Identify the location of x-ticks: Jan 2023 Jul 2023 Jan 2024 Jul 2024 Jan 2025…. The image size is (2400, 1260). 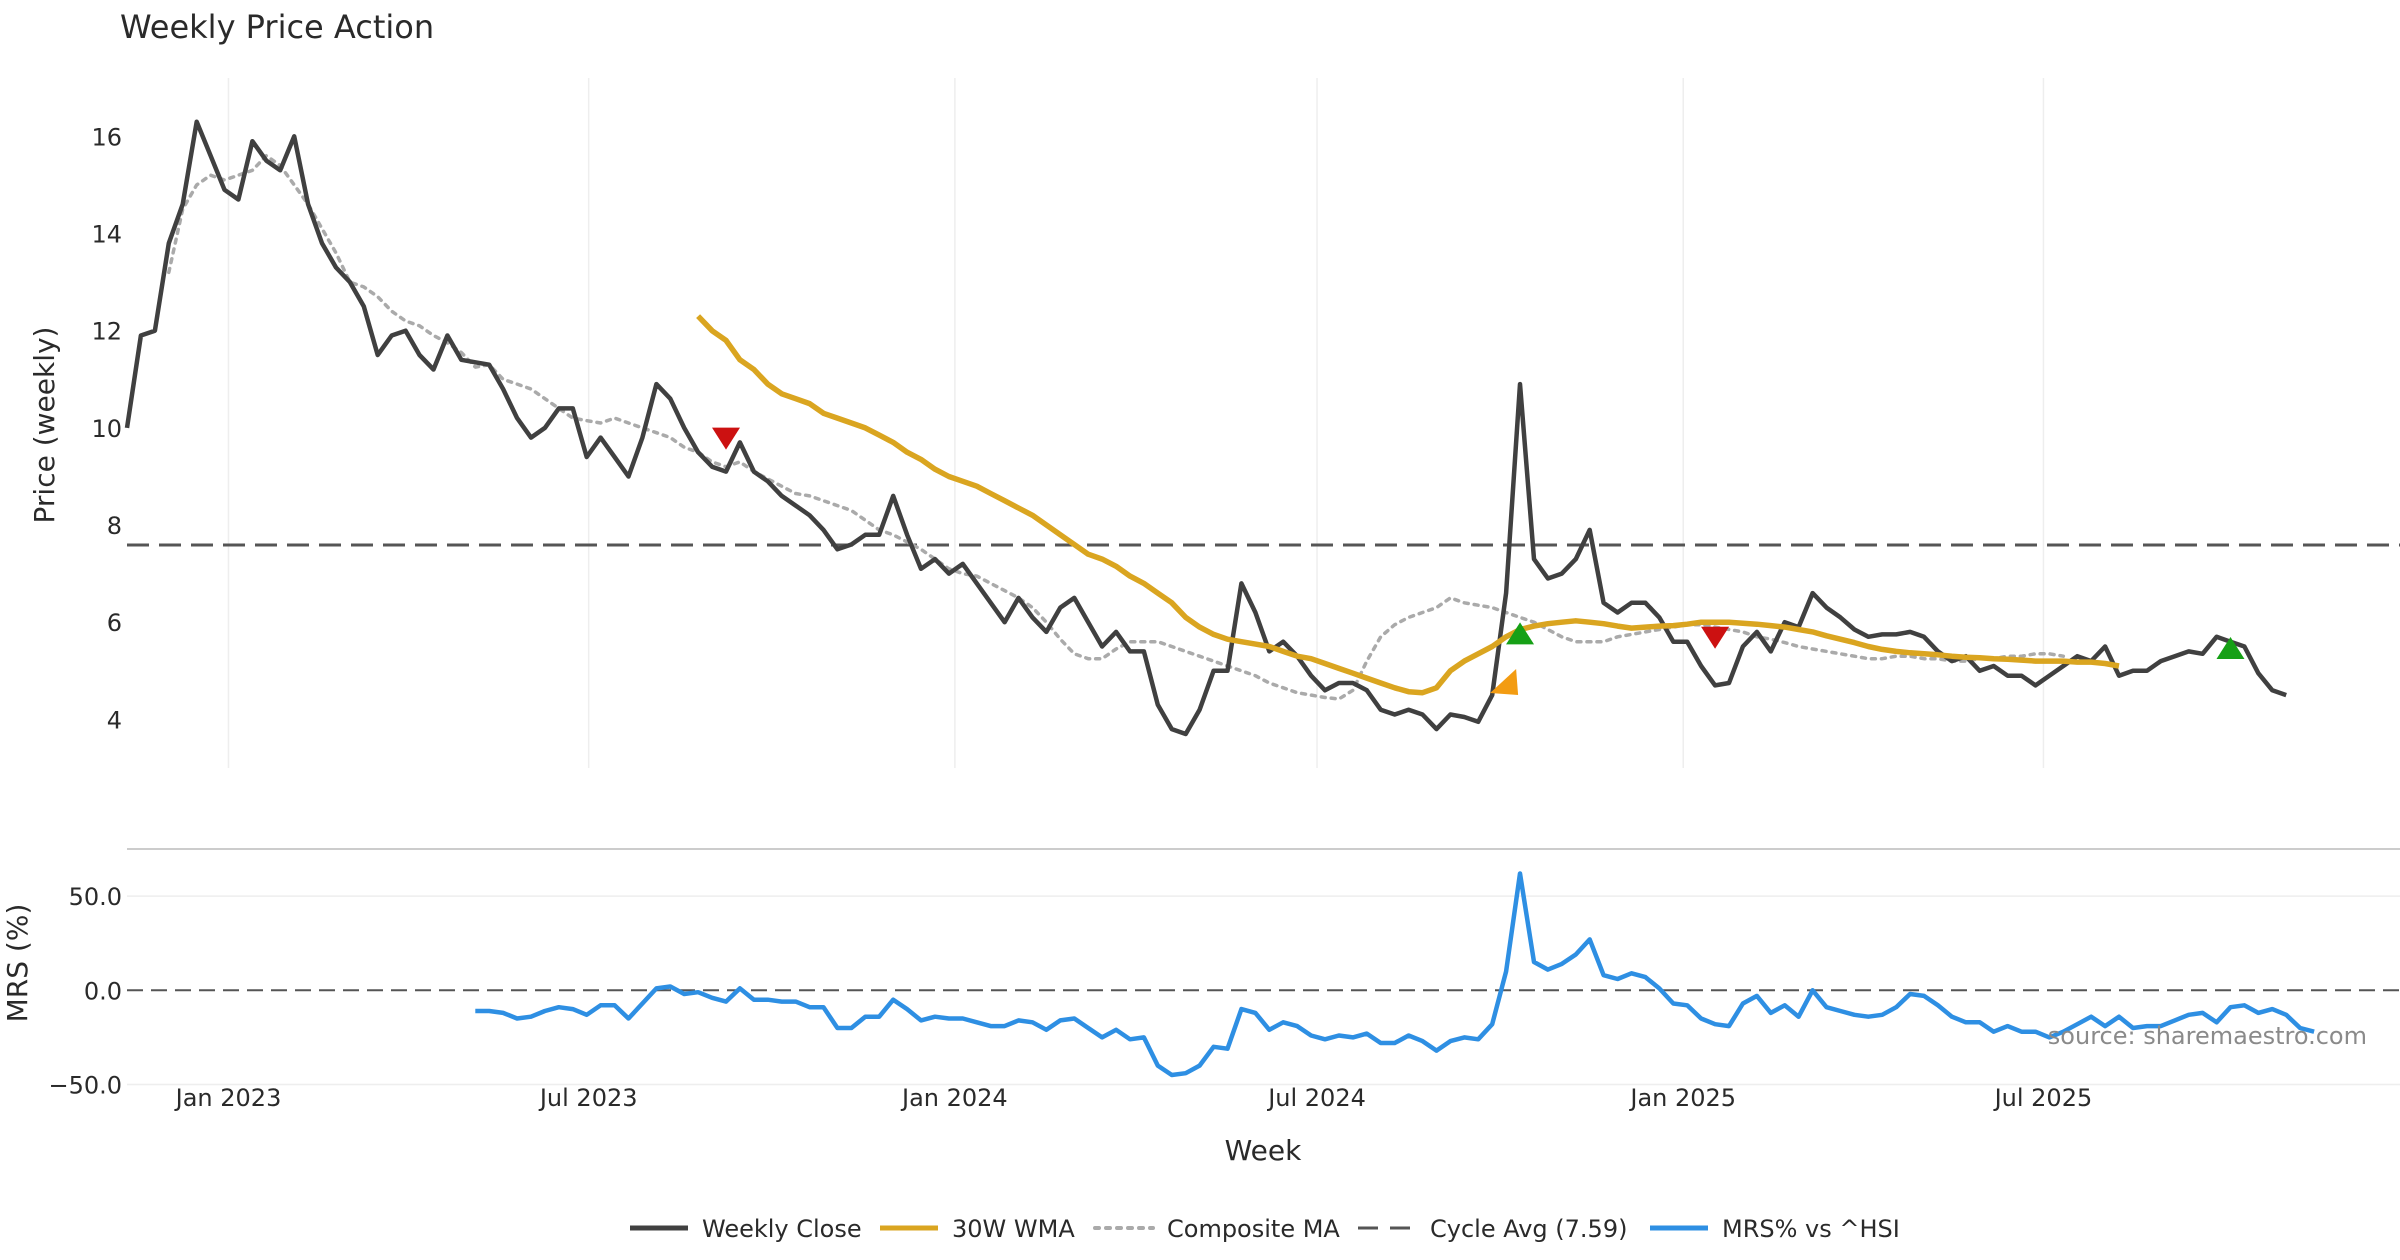
(1133, 1098).